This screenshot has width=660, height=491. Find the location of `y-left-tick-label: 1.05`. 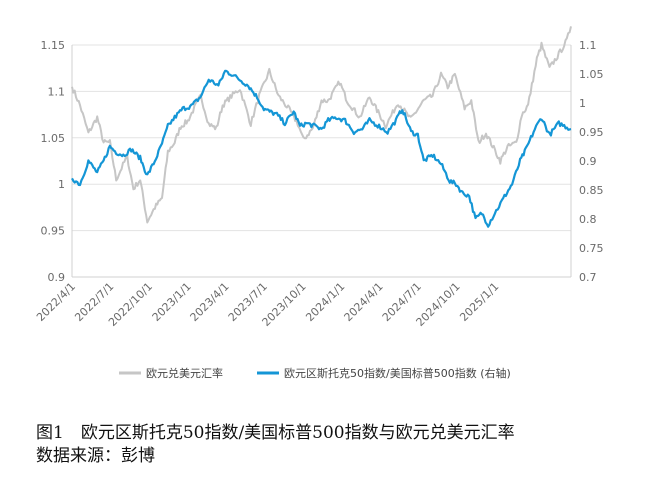

y-left-tick-label: 1.05 is located at coordinates (53, 138).